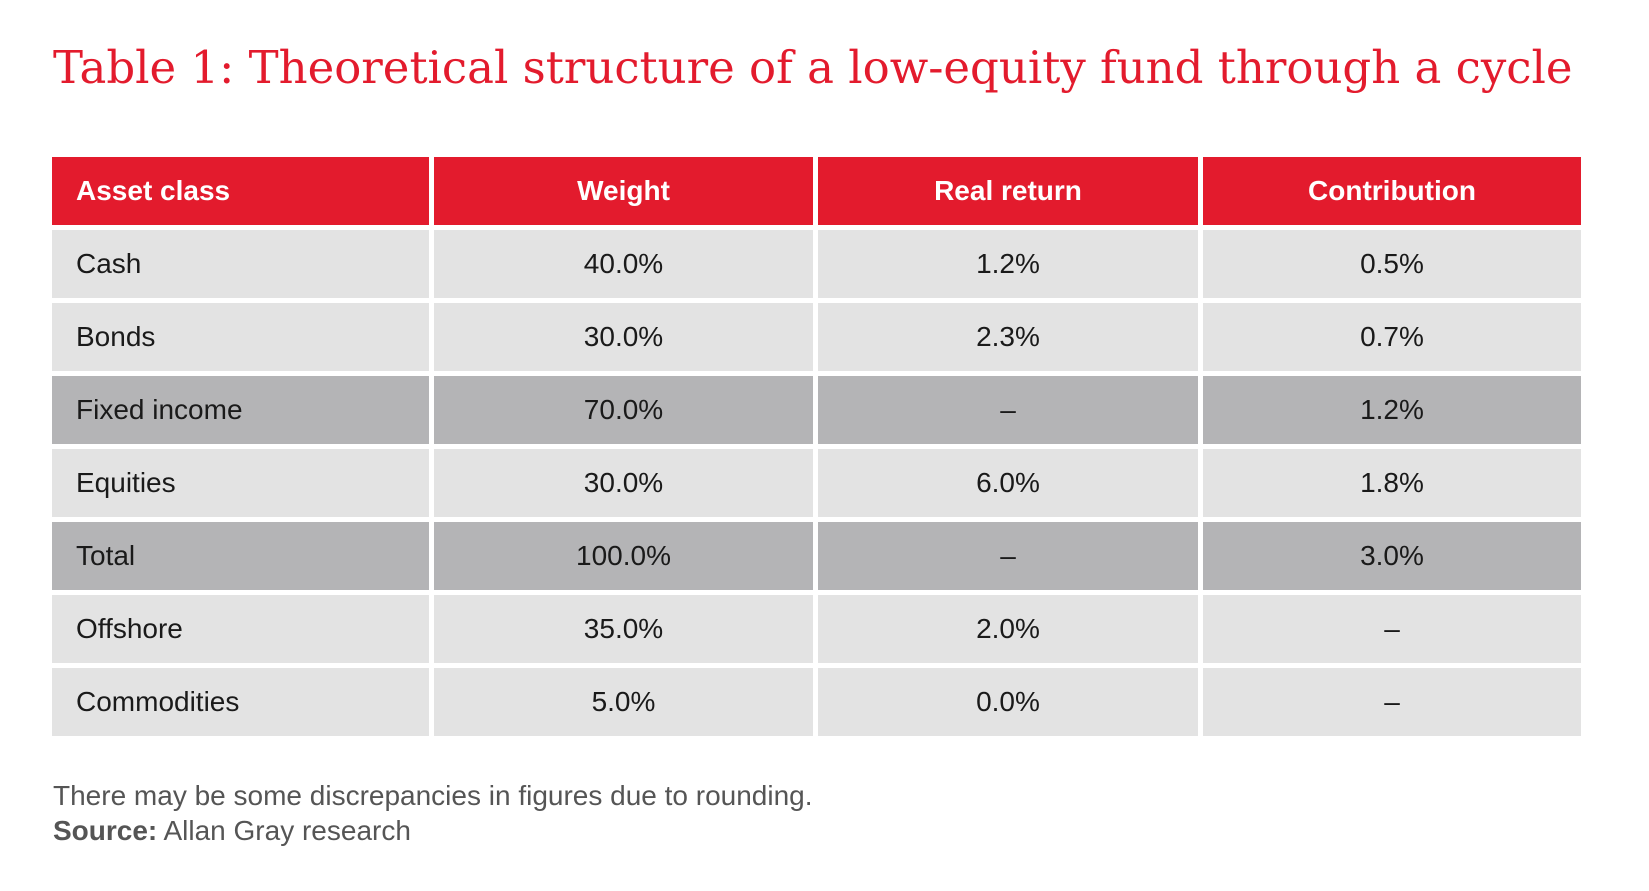 The height and width of the screenshot is (891, 1649). Describe the element at coordinates (1392, 410) in the screenshot. I see `cell-contribution: 1.2%` at that location.